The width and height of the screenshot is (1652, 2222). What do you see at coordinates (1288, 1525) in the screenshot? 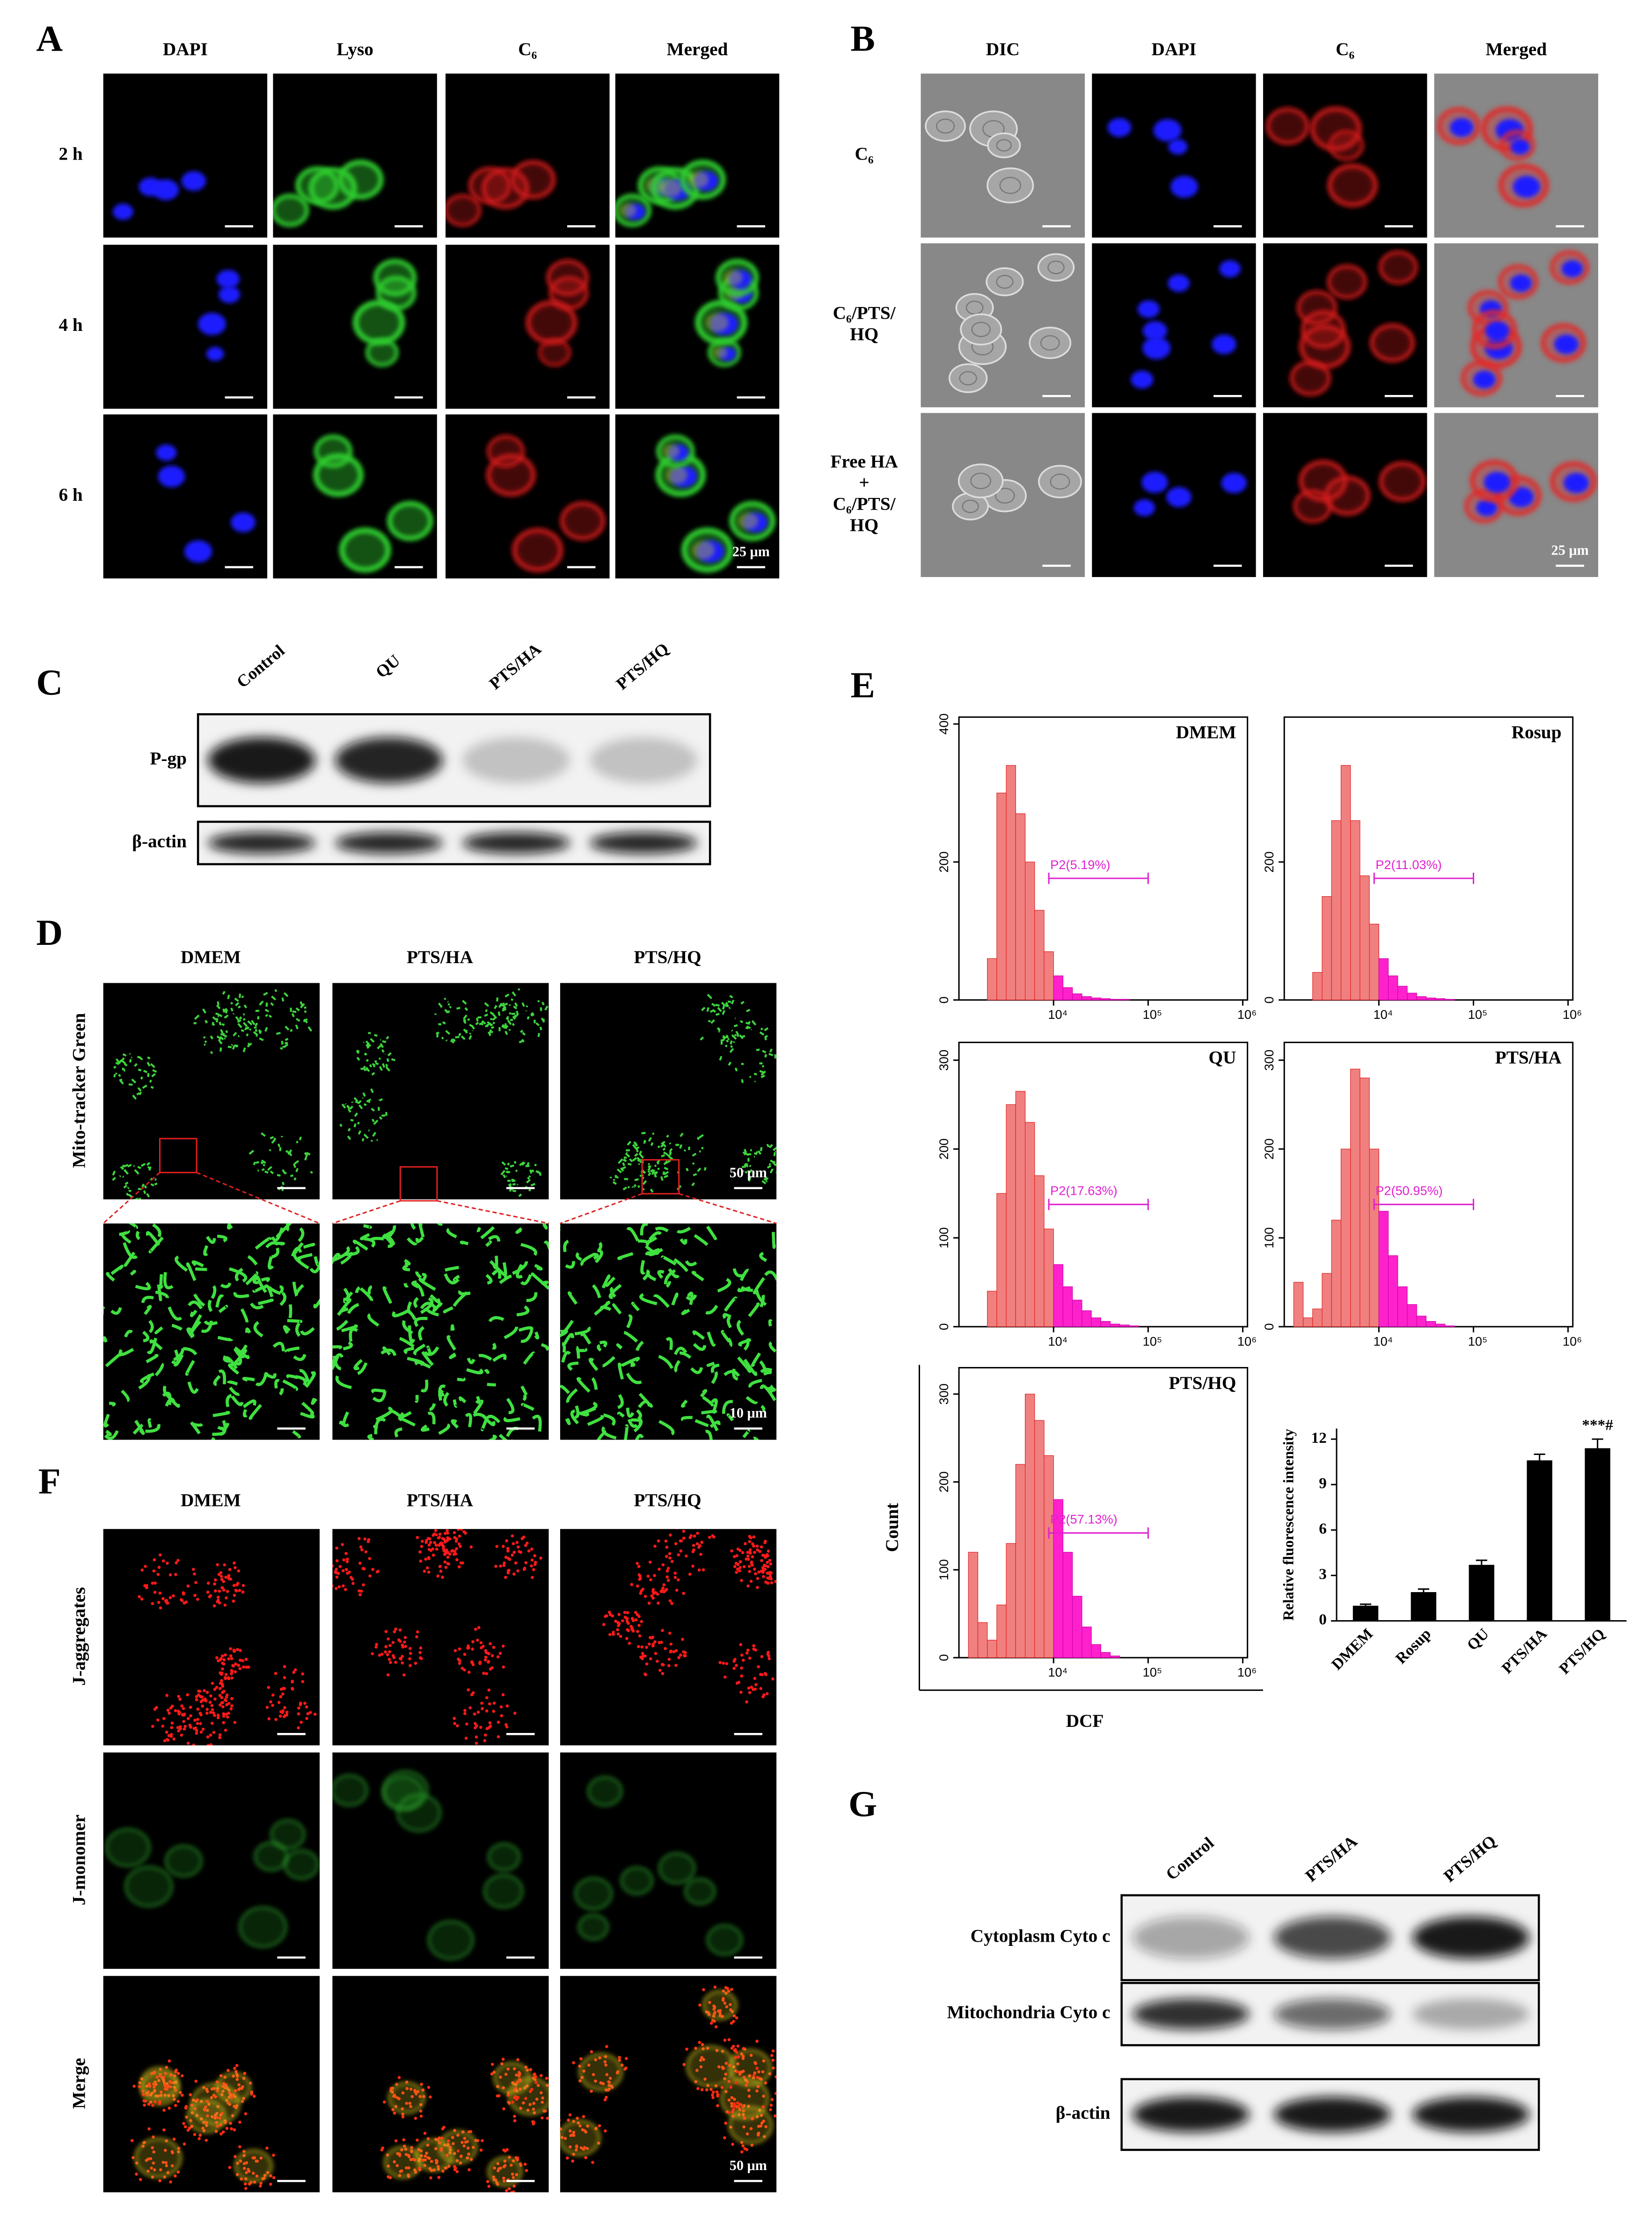
I see `y-axis-label: Relative fluorescence intensity` at bounding box center [1288, 1525].